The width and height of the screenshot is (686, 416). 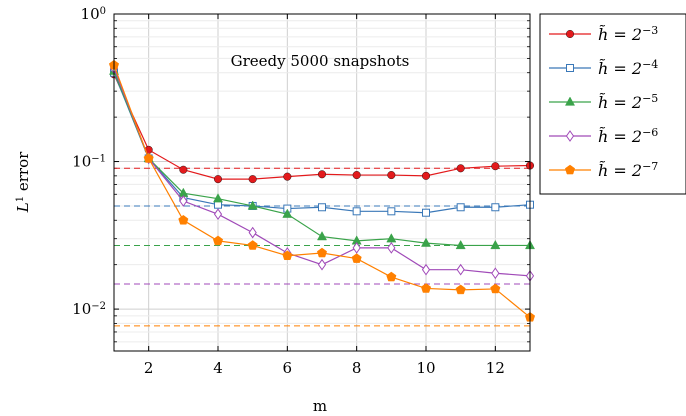 I want to click on legend-item: h̃ = 2−5, so click(x=603, y=102).